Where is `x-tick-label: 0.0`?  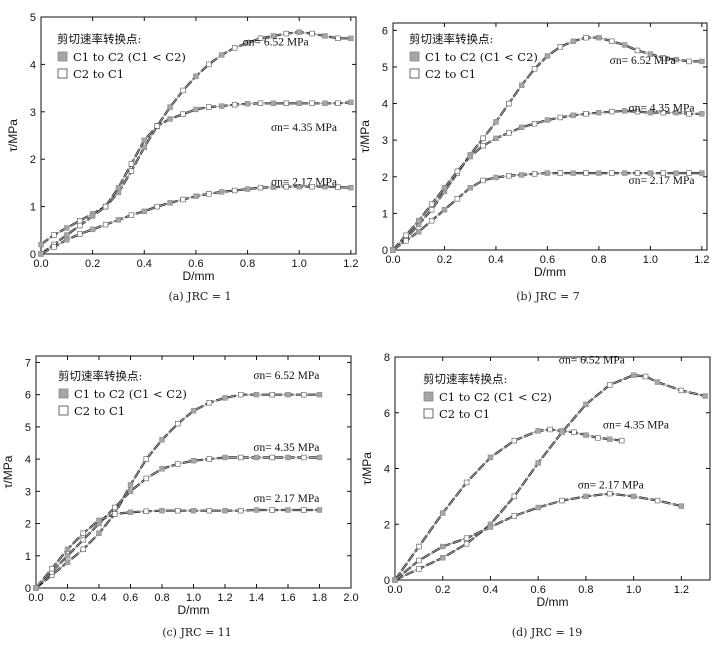
x-tick-label: 0.0 is located at coordinates (392, 260).